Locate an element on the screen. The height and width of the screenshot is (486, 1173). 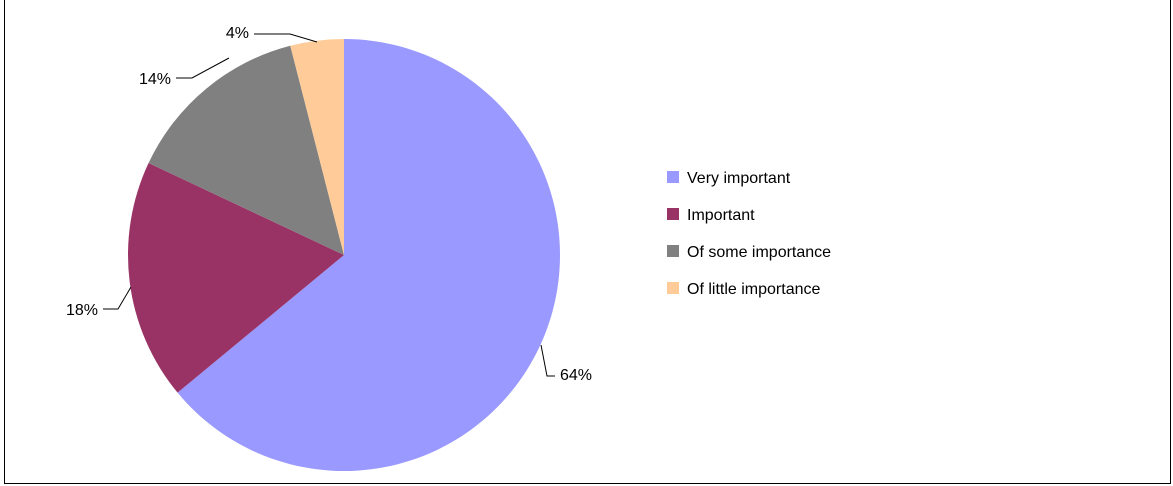
data-label: 64% is located at coordinates (576, 375).